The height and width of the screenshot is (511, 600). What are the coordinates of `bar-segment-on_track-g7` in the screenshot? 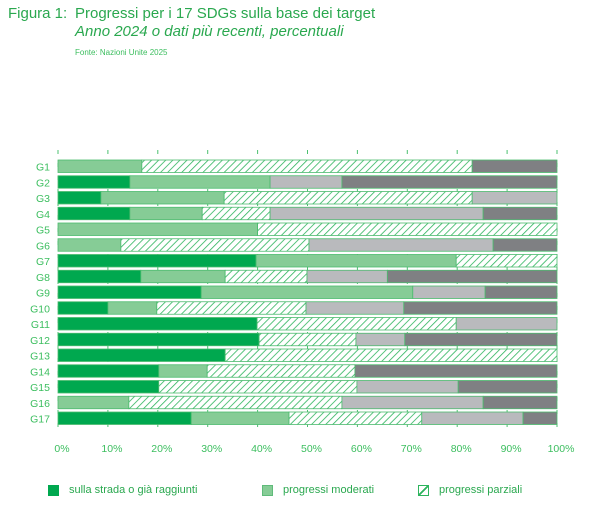 It's located at (157, 261).